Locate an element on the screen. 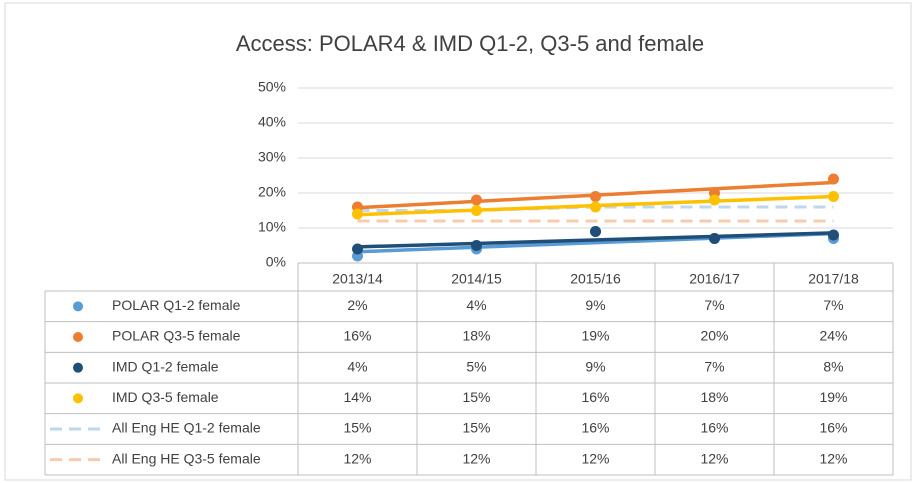  legend-label: POLAR Q1-2 female is located at coordinates (176, 305).